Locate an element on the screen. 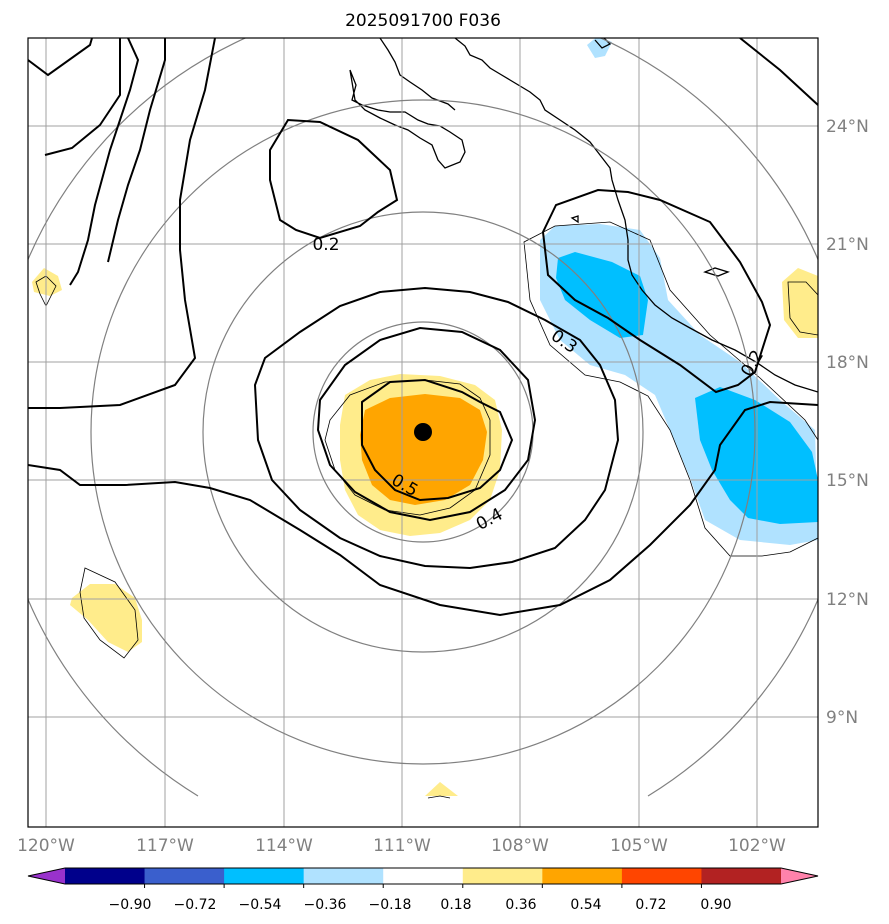  latitude-labels: 24°N 21°N 18°N 15°N 12°N 9°N is located at coordinates (847, 422).